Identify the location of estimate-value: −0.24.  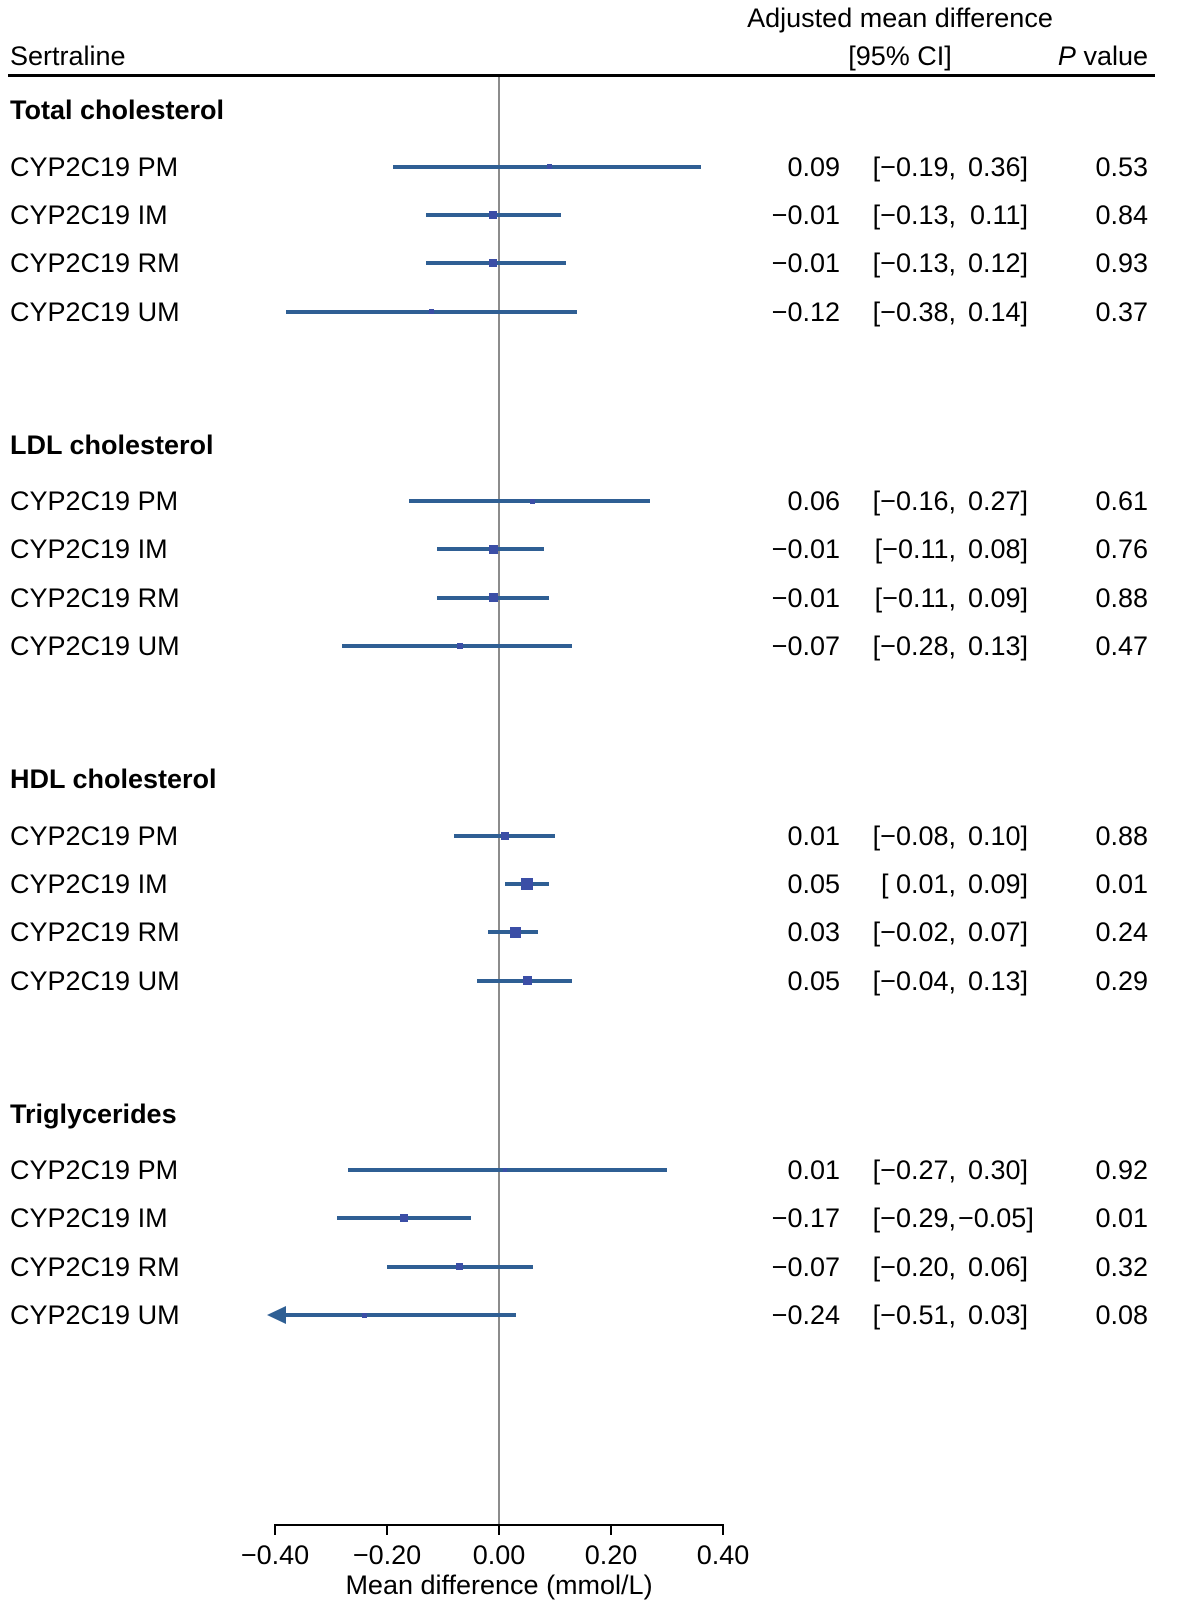
(805, 1315).